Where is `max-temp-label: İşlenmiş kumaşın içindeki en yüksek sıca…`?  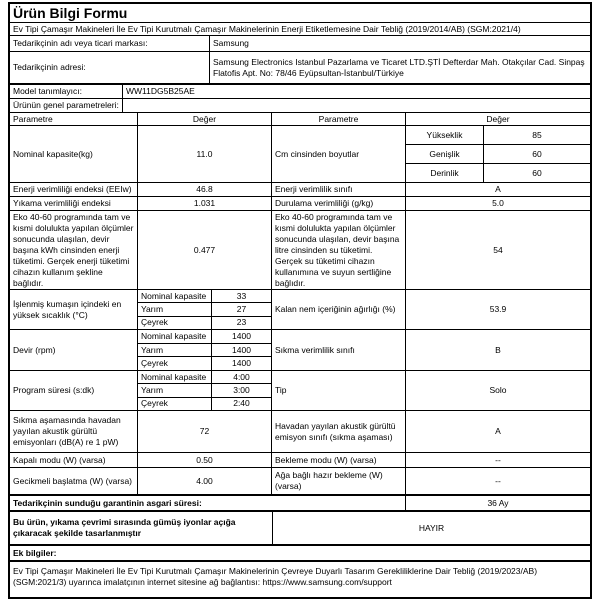 max-temp-label: İşlenmiş kumaşın içindeki en yüksek sıca… is located at coordinates (67, 309).